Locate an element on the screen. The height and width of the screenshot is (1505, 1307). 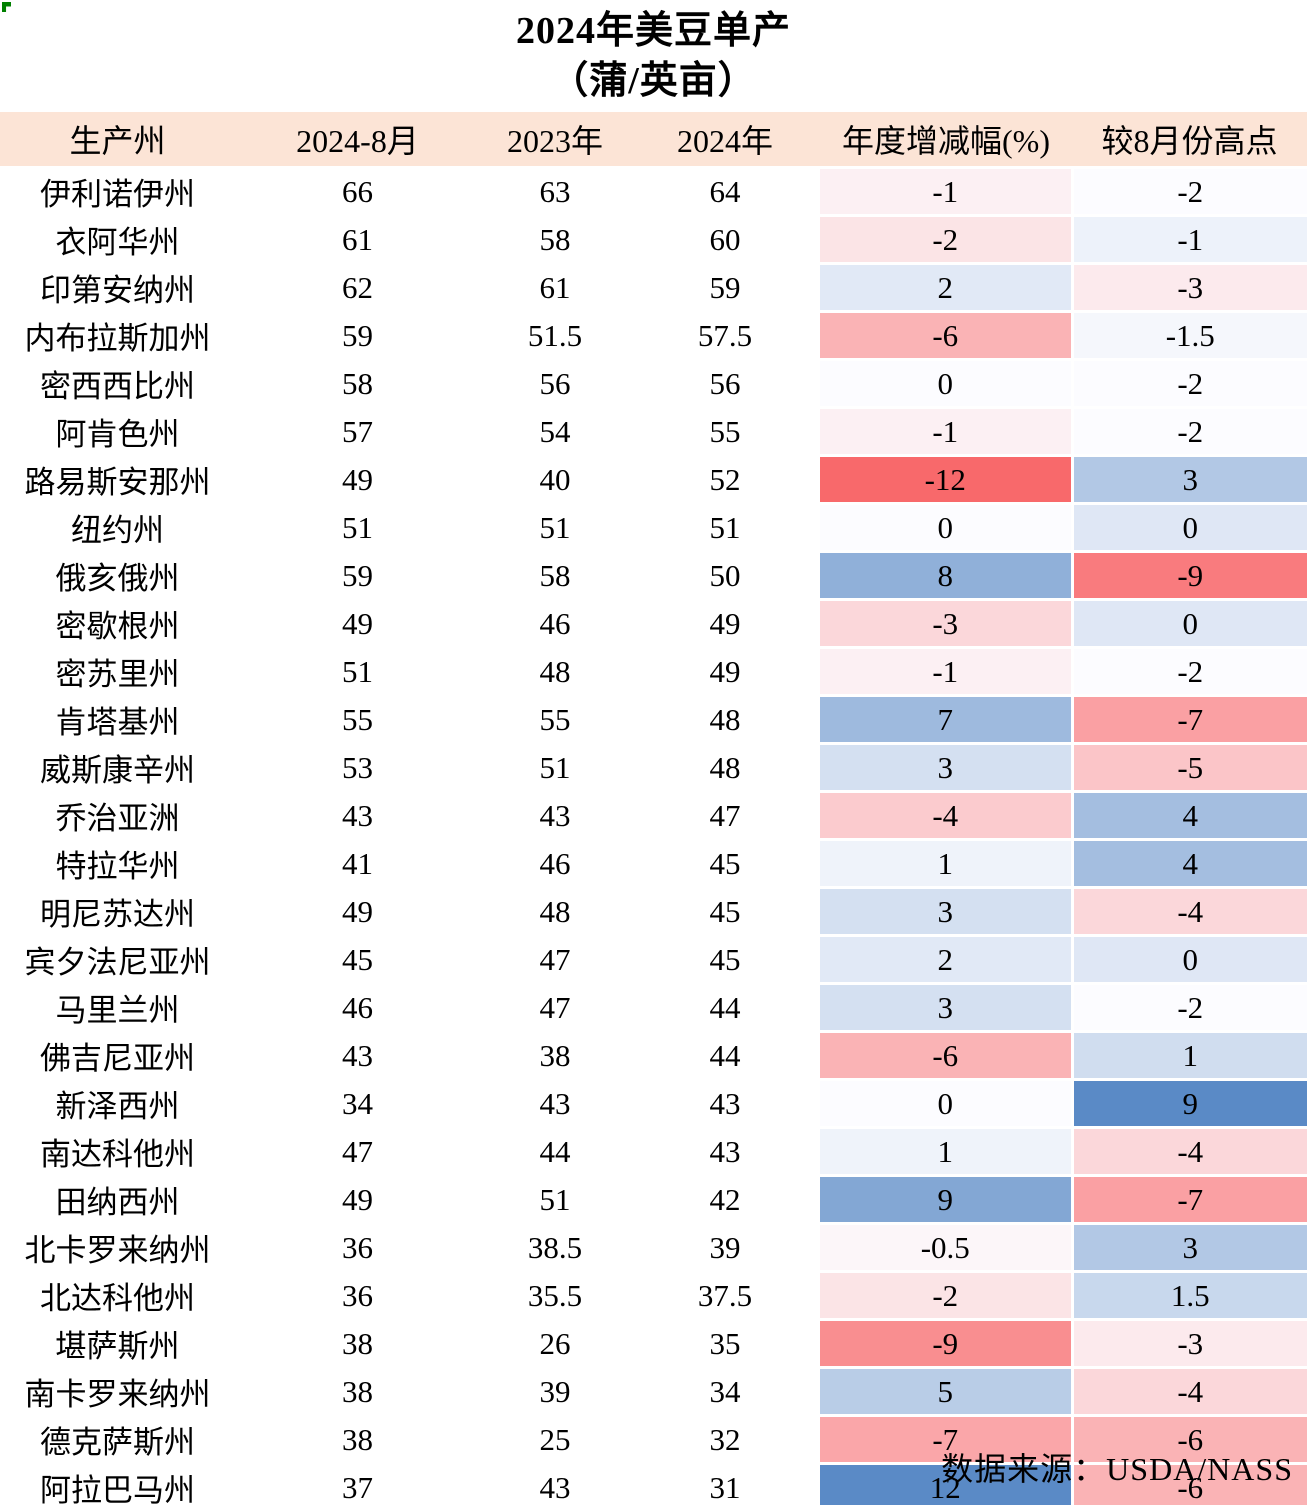
table-row: 路易斯安那州 49 40 52 -12 3 is located at coordinates (653, 480).